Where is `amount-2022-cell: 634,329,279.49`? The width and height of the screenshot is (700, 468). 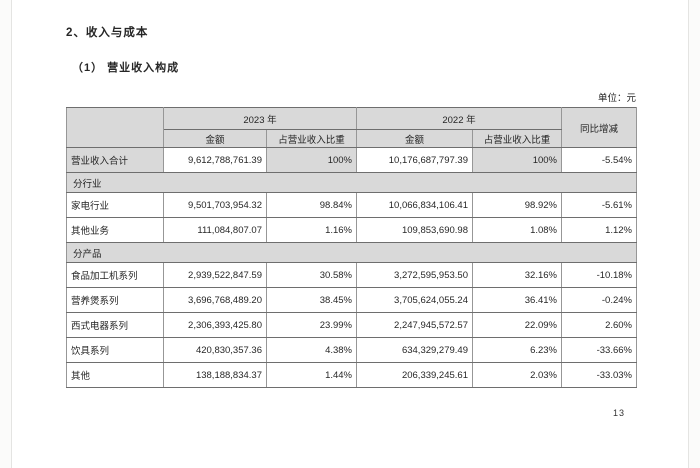 amount-2022-cell: 634,329,279.49 is located at coordinates (414, 350).